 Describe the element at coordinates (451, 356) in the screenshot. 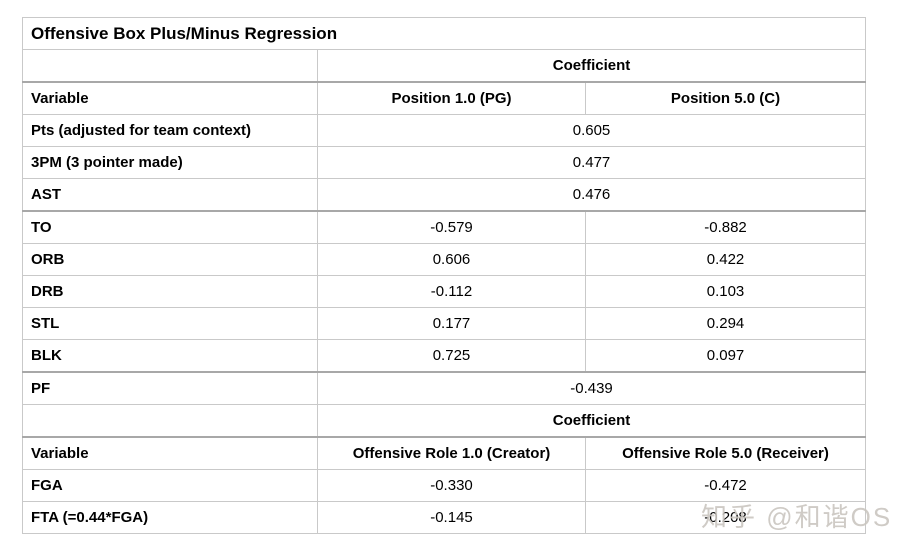

I see `value-cell-pg: 0.725` at that location.